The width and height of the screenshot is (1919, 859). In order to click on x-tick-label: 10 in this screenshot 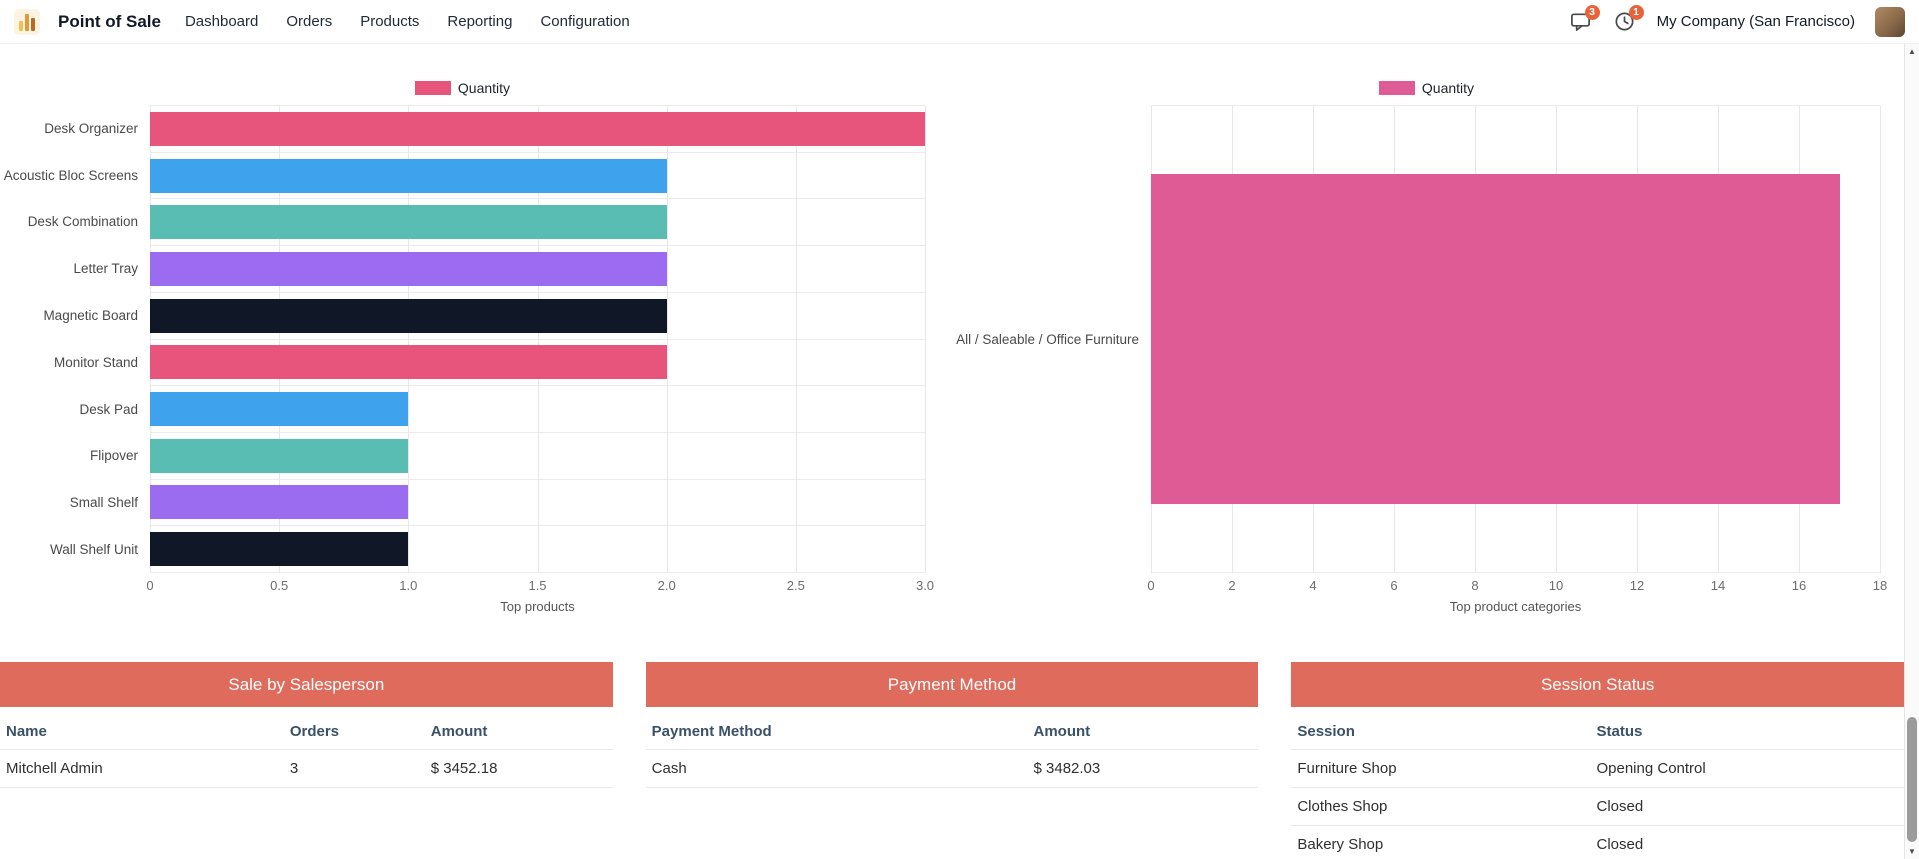, I will do `click(1556, 585)`.